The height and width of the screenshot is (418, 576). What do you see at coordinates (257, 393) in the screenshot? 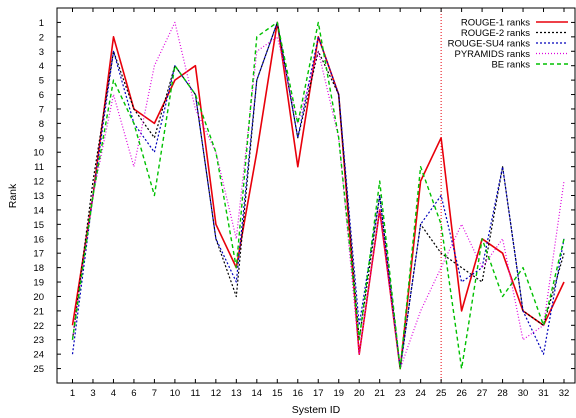
I see `x-tick-label: 14` at bounding box center [257, 393].